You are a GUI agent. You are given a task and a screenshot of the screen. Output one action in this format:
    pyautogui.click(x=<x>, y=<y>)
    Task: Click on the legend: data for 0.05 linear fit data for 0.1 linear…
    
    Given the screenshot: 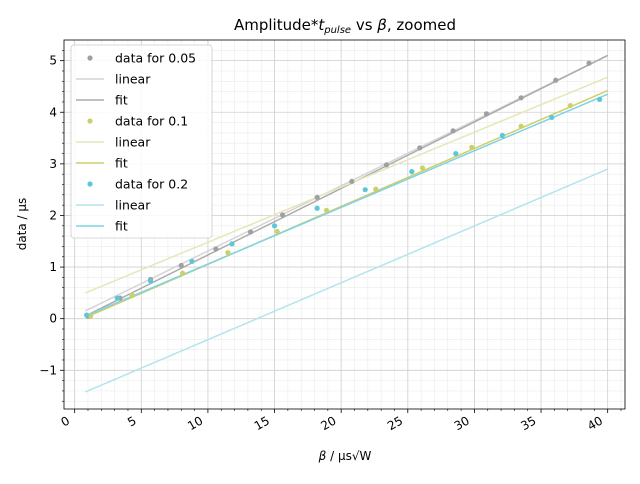 What is the action you would take?
    pyautogui.click(x=141, y=141)
    